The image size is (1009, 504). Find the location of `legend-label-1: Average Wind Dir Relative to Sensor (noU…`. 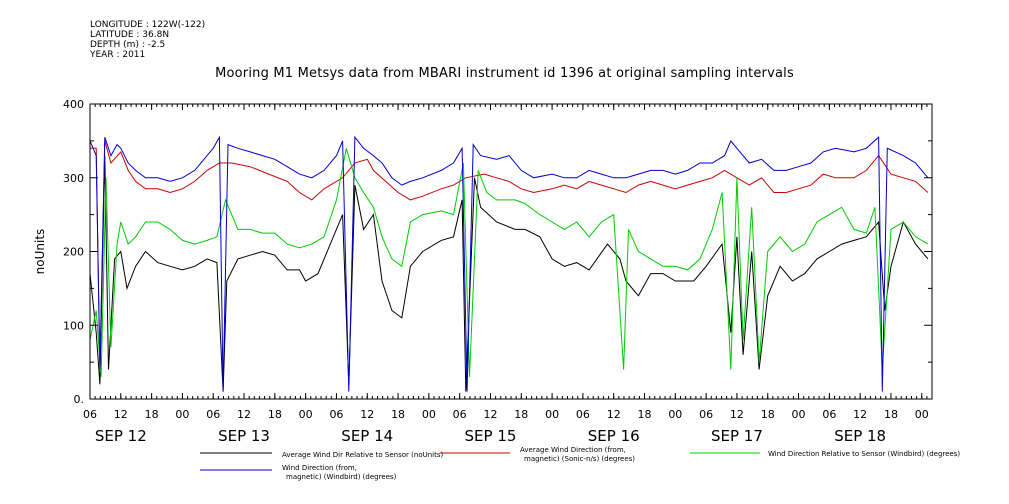

legend-label-1: Average Wind Dir Relative to Sensor (noU… is located at coordinates (362, 455).